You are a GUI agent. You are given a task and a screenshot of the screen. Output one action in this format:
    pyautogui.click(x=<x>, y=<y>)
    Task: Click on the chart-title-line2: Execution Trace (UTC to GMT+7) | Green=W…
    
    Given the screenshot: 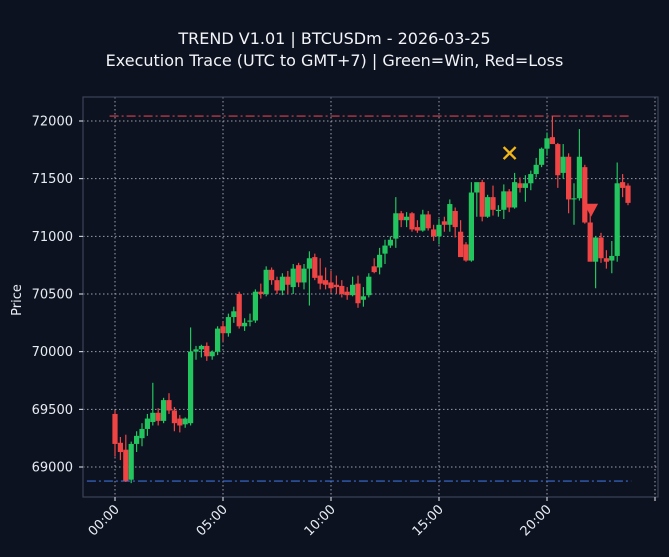 What is the action you would take?
    pyautogui.click(x=334, y=60)
    